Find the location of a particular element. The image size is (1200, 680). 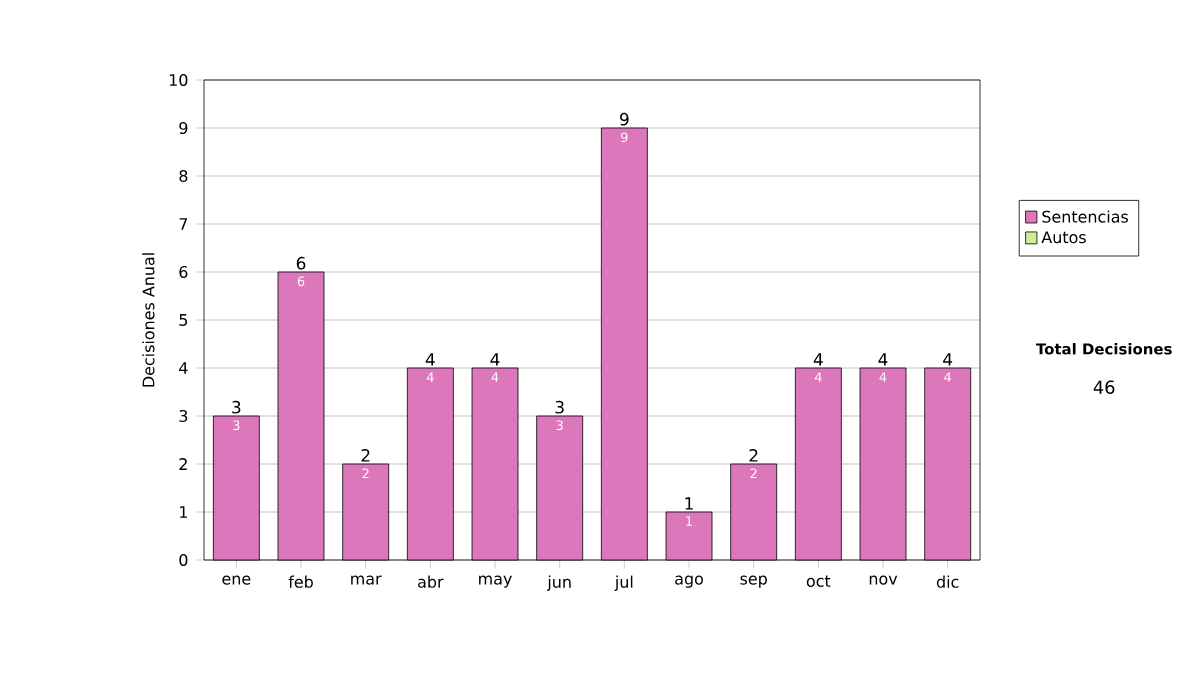

total-label: 9 is located at coordinates (624, 119).